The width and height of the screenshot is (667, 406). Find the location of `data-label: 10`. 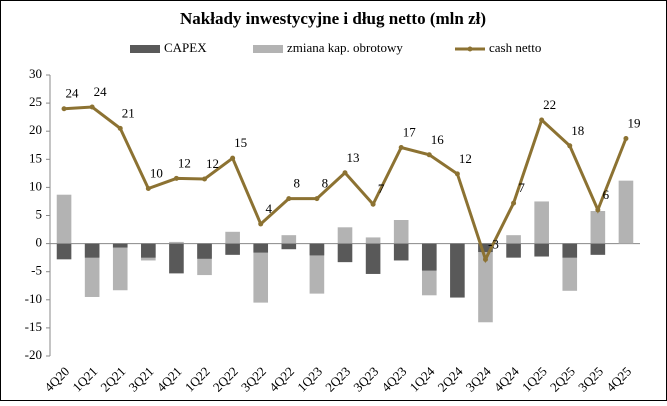

data-label: 10 is located at coordinates (156, 173).